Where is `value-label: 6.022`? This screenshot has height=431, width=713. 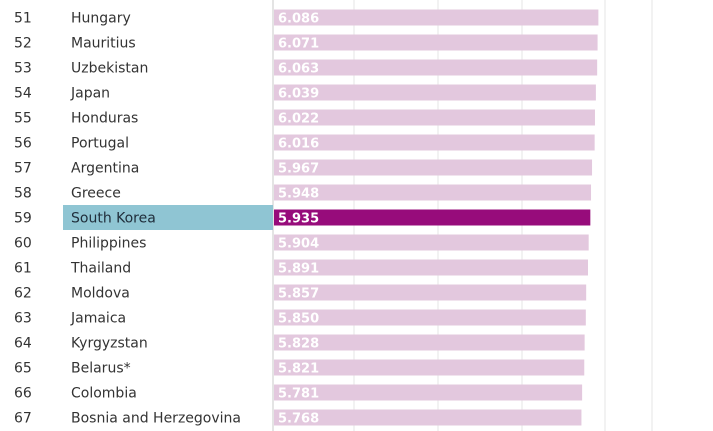
value-label: 6.022 is located at coordinates (298, 119).